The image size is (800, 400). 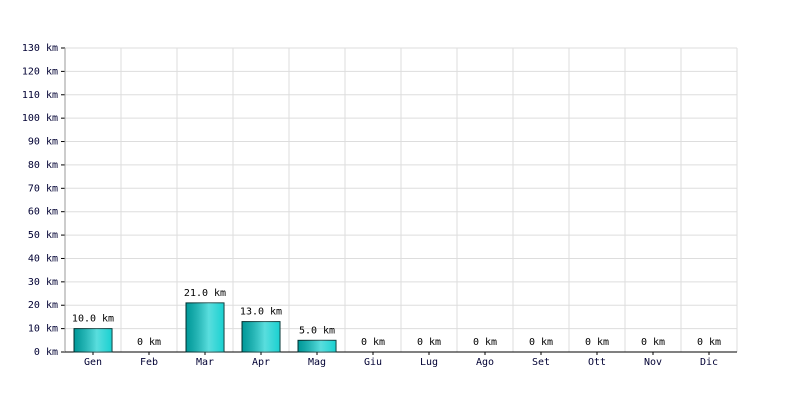 I want to click on x-tick-label: Nov, so click(x=653, y=362).